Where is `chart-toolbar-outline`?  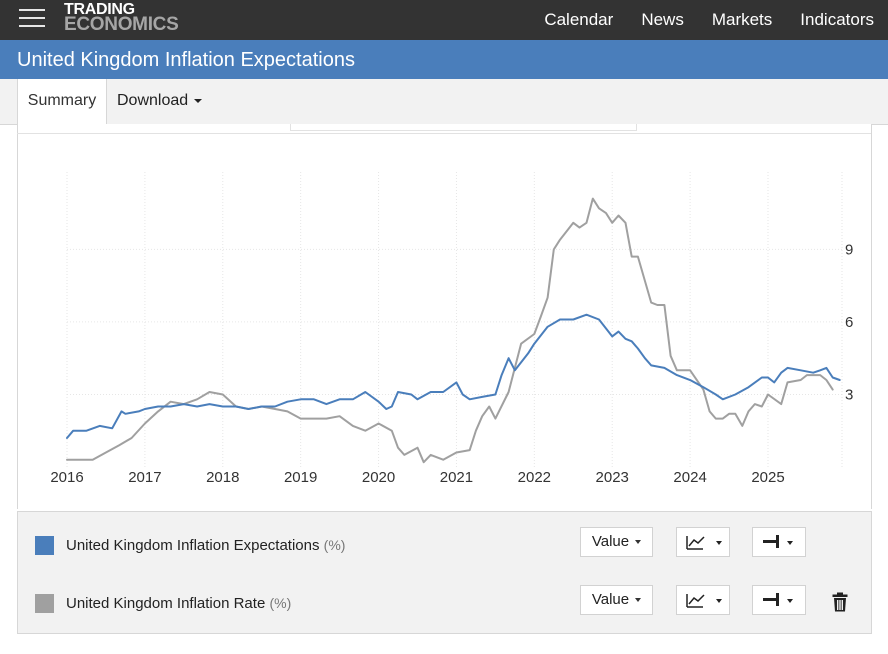 chart-toolbar-outline is located at coordinates (463, 127).